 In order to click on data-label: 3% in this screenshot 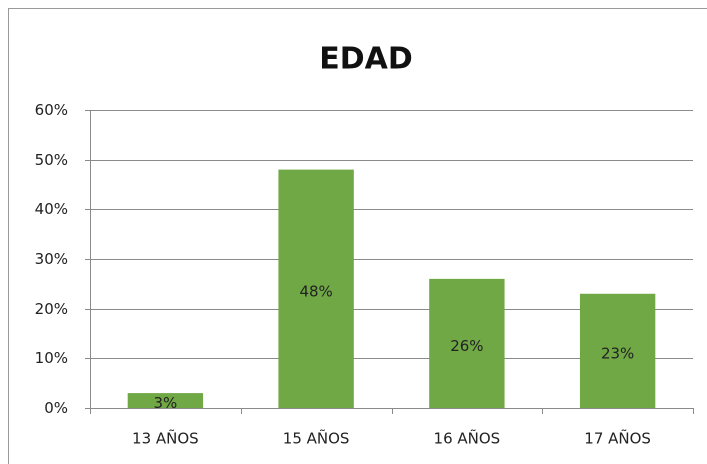, I will do `click(165, 403)`.